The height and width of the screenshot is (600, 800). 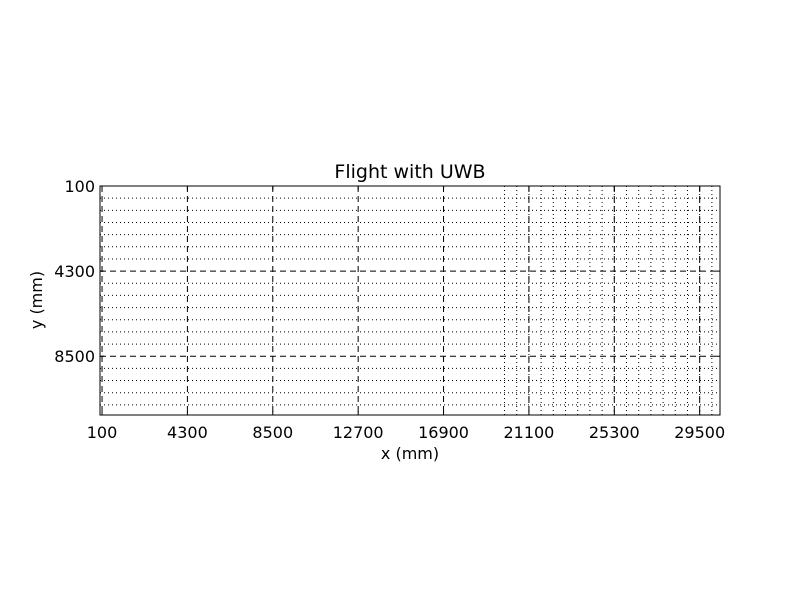 What do you see at coordinates (187, 432) in the screenshot?
I see `x-tick-label: 4300` at bounding box center [187, 432].